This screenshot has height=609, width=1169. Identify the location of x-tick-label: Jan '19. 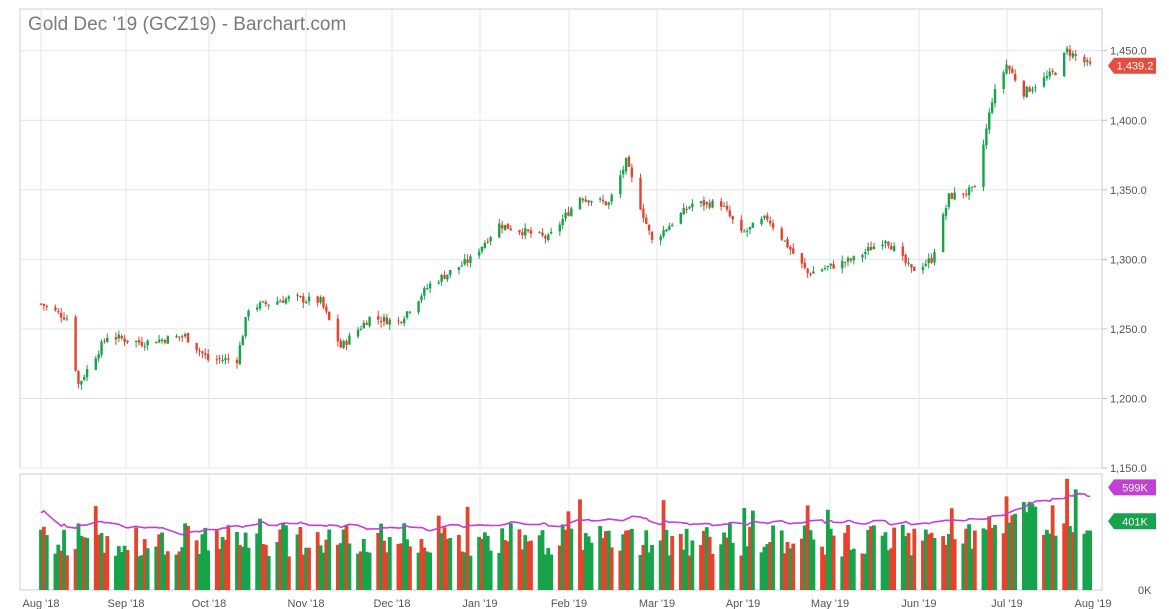
(479, 603).